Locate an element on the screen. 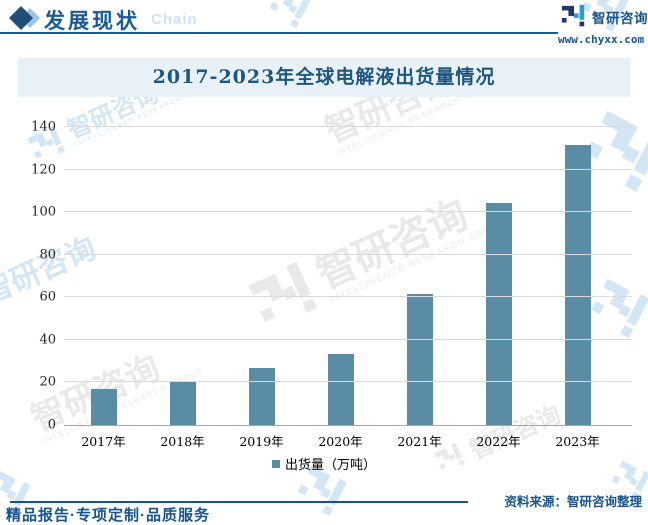  header-divider is located at coordinates (279, 33).